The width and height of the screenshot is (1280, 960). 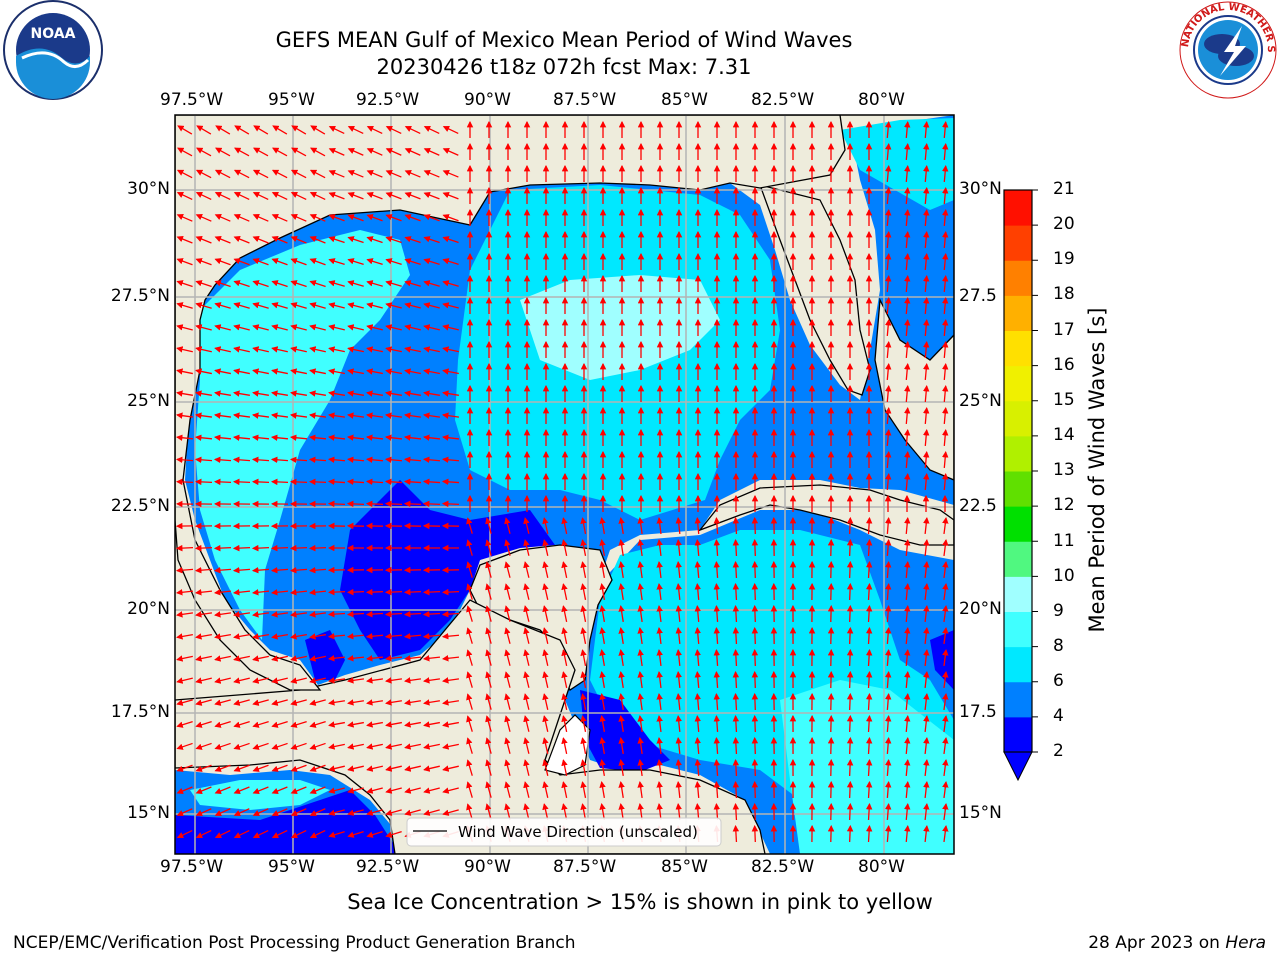 What do you see at coordinates (783, 867) in the screenshot?
I see `lon-label-bottom: 82.5°W` at bounding box center [783, 867].